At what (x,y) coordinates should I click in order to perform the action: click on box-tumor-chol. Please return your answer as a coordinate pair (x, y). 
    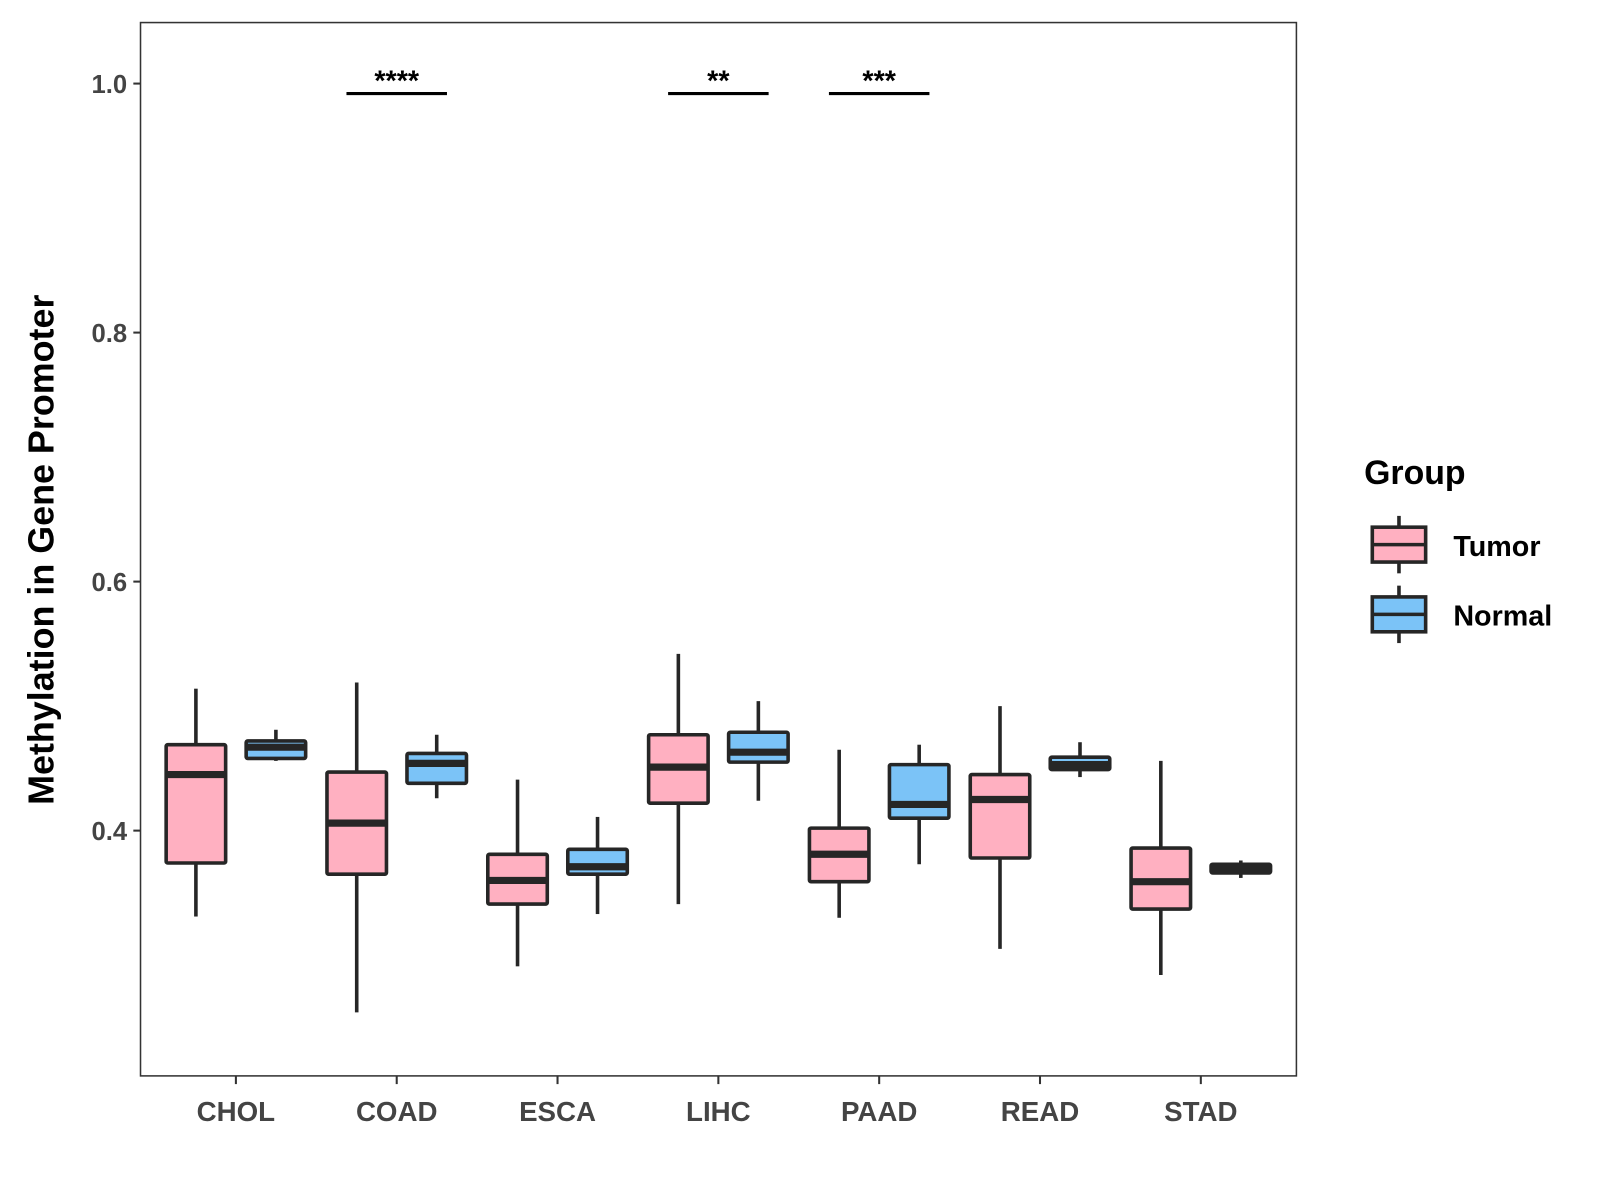
    Looking at the image, I should click on (196, 802).